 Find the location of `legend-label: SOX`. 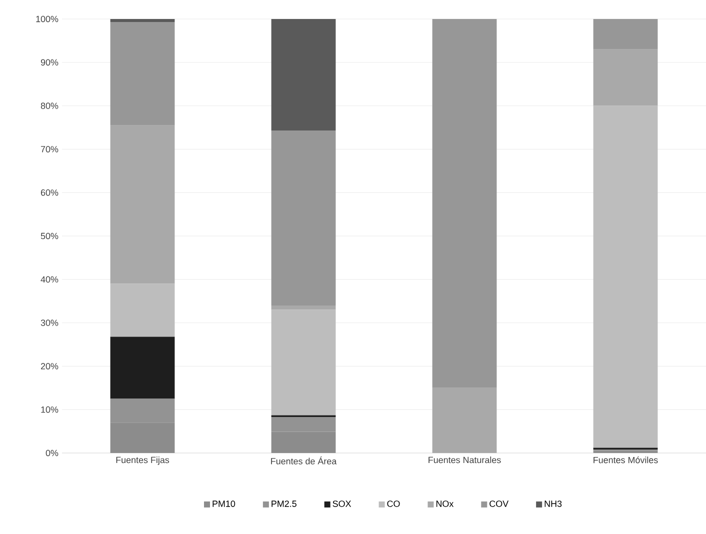

legend-label: SOX is located at coordinates (342, 503).